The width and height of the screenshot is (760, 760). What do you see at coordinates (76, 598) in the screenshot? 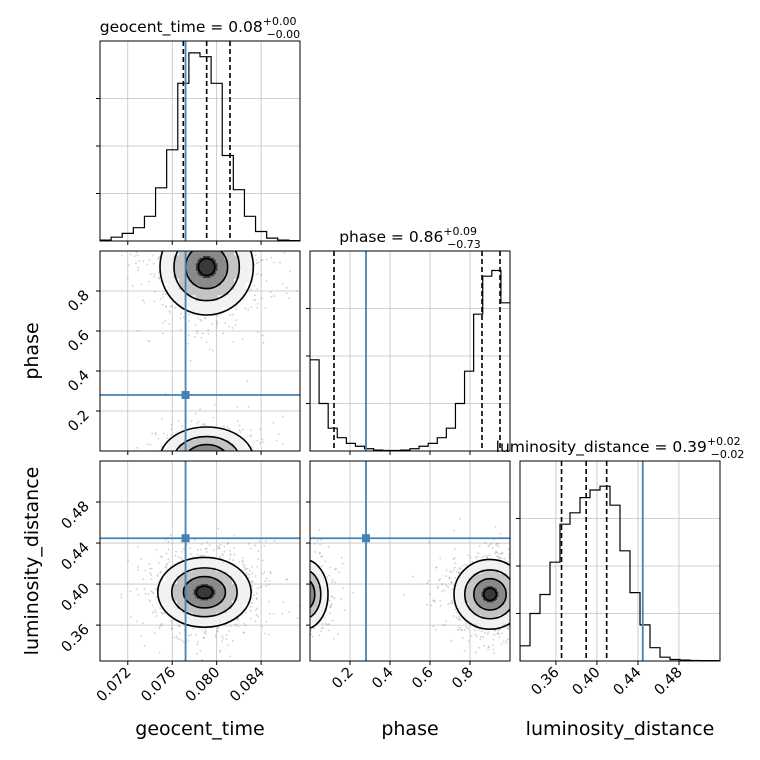
I see `y-tick-label: 0.40` at bounding box center [76, 598].